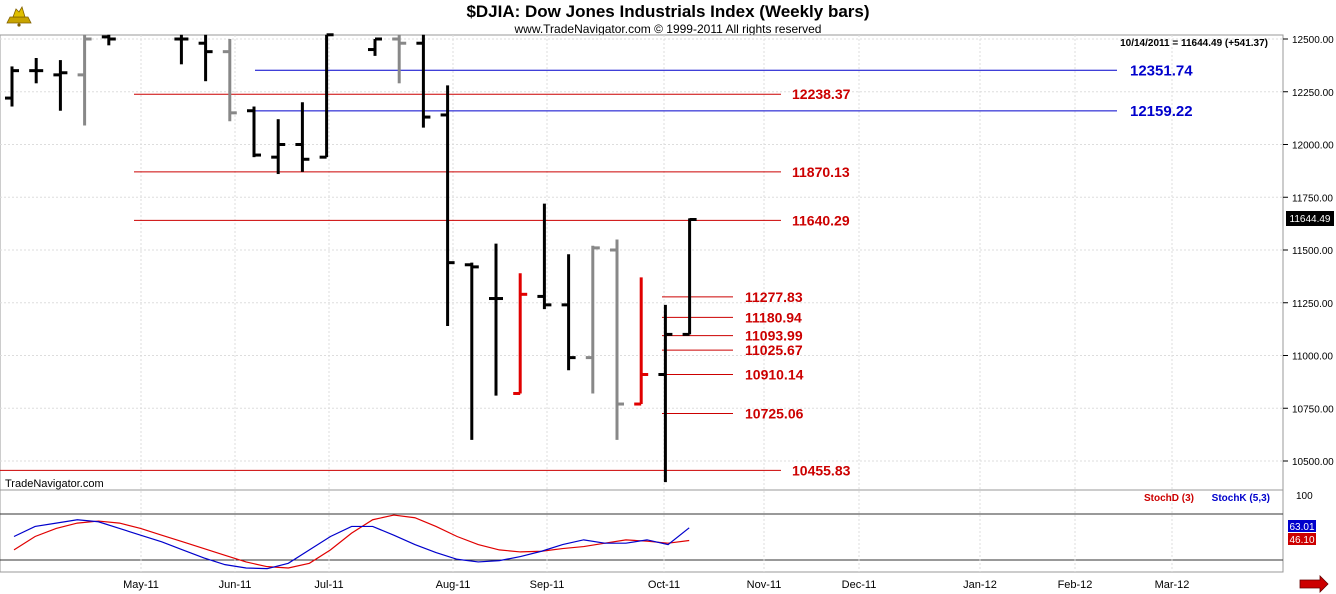 This screenshot has height=594, width=1336. I want to click on stochastic-panel-frame, so click(642, 531).